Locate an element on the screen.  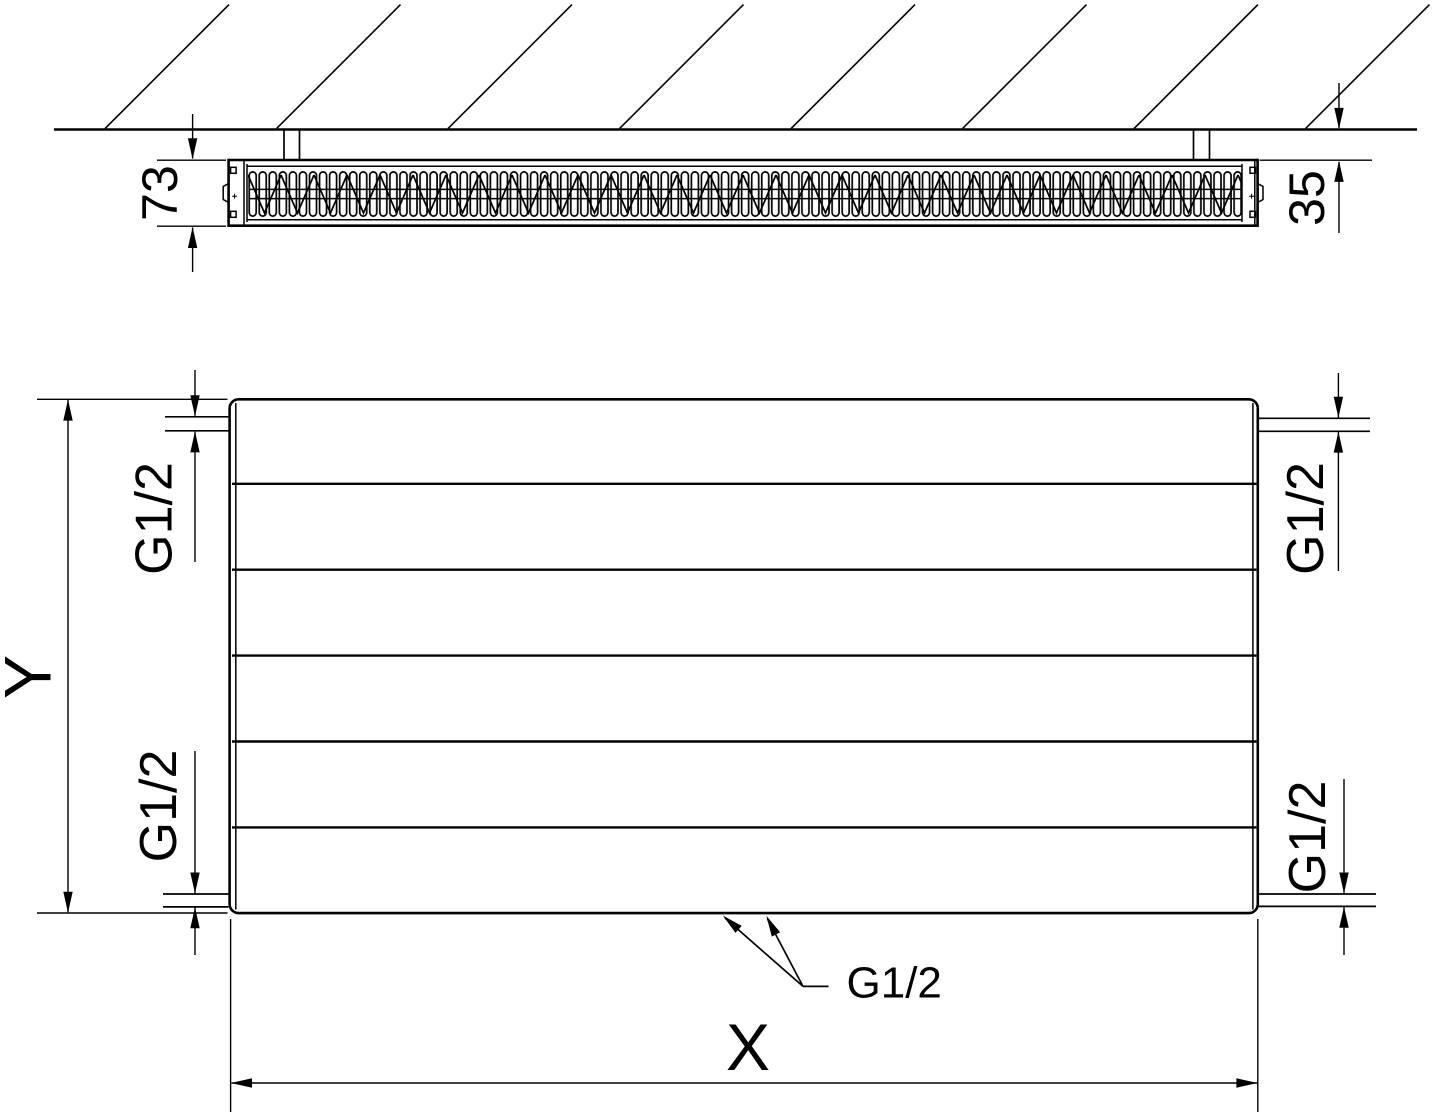
thread-label-top-right: G1/2 is located at coordinates (1306, 518).